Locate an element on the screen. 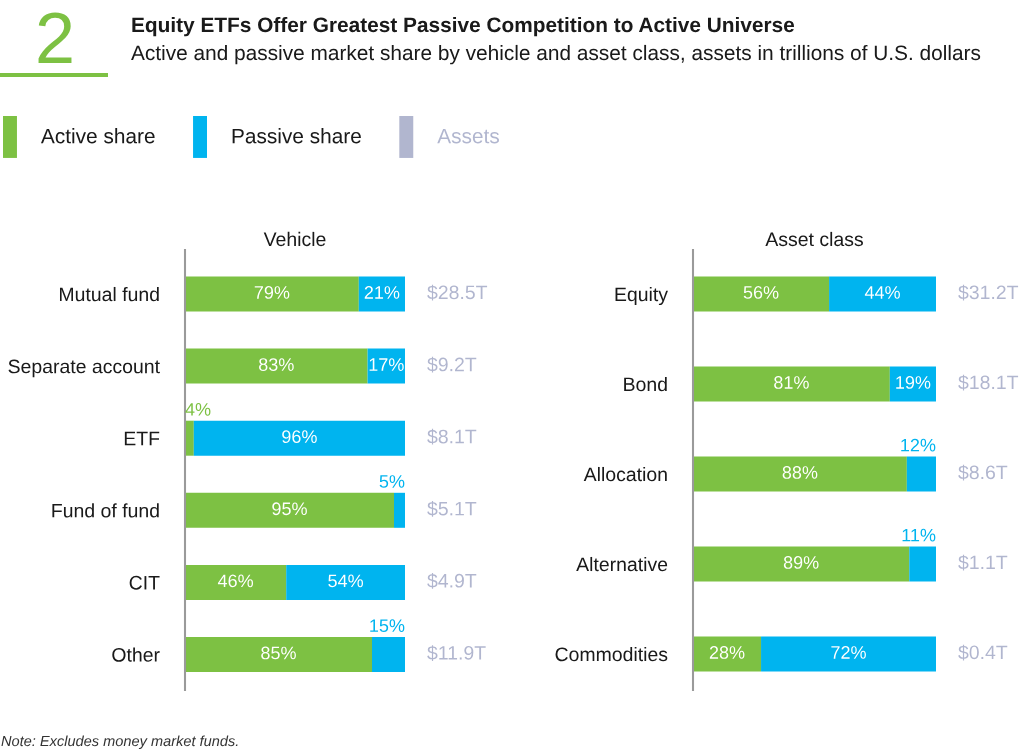  chart-title: Vehicle is located at coordinates (294, 239).